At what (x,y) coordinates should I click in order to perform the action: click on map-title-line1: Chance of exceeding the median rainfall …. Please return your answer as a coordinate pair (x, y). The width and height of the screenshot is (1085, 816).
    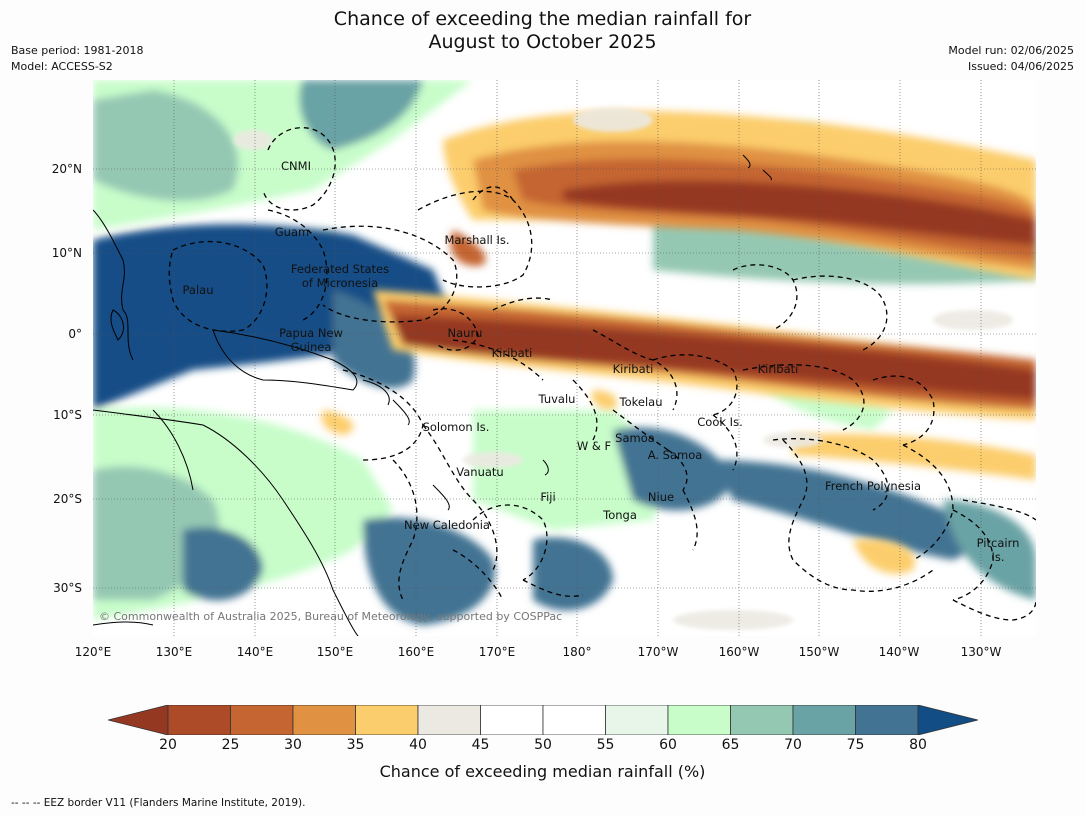
    Looking at the image, I should click on (542, 19).